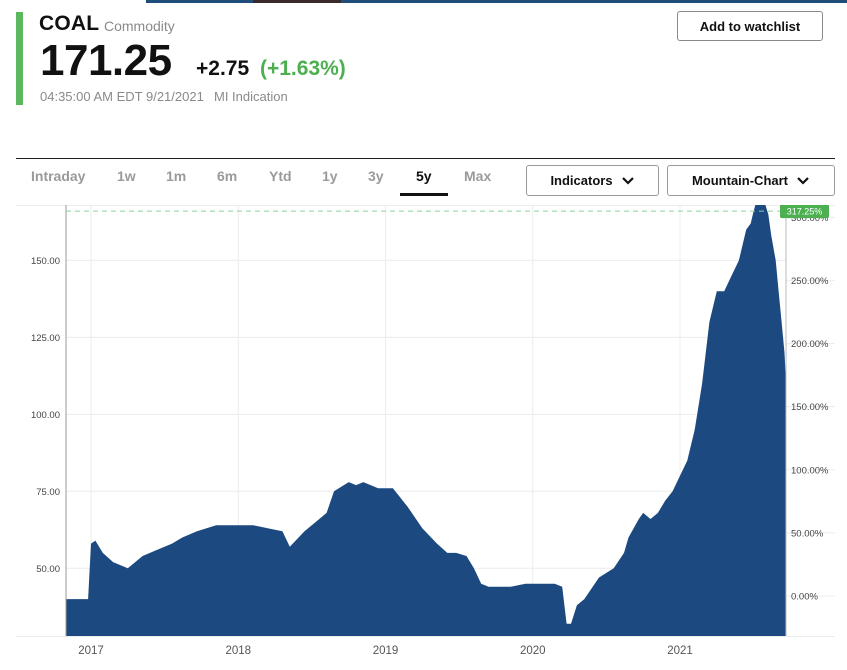 This screenshot has height=670, width=847. Describe the element at coordinates (807, 533) in the screenshot. I see `y2-tick-label: 50.00%` at that location.